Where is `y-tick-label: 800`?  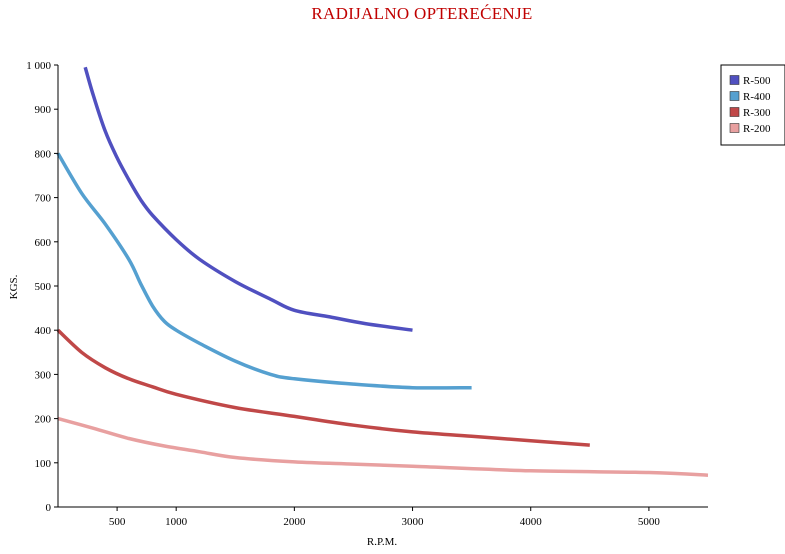 y-tick-label: 800 is located at coordinates (43, 154).